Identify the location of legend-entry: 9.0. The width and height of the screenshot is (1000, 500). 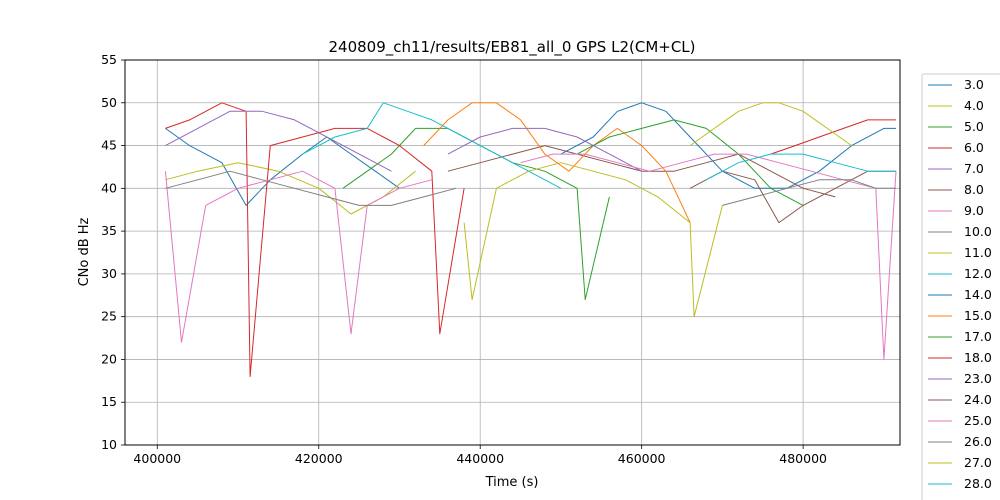
(974, 210).